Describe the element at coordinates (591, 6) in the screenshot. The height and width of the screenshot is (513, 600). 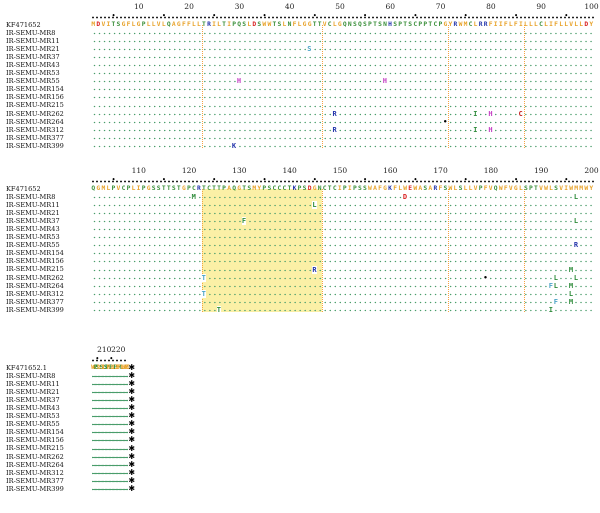
I see `ruler-number: 100` at that location.